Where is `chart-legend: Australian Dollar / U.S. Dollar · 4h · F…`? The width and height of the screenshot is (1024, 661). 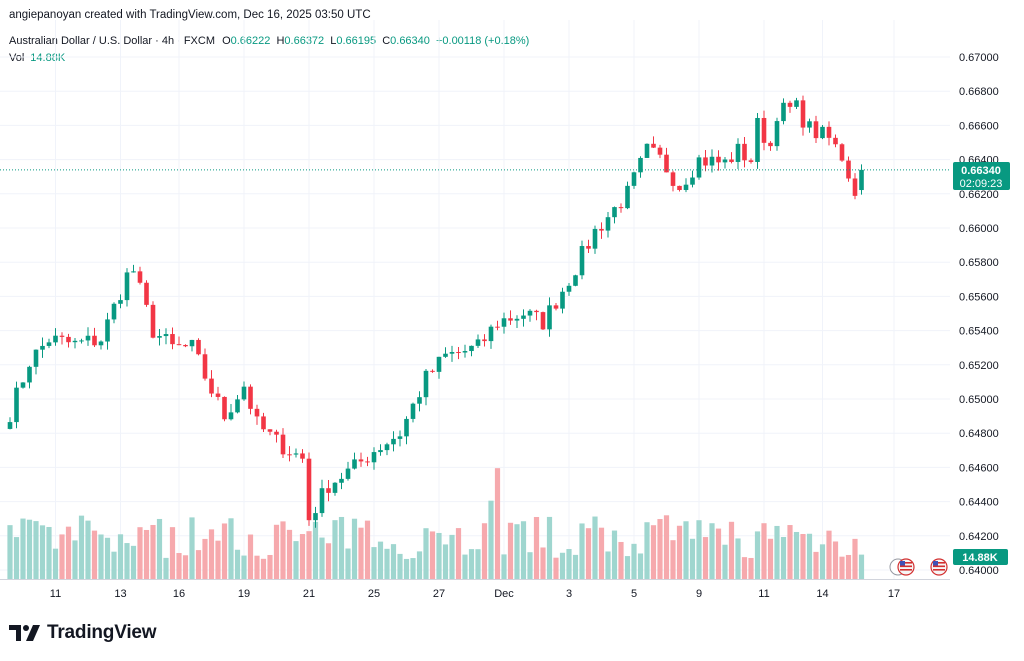 chart-legend: Australian Dollar / U.S. Dollar · 4h · F… is located at coordinates (269, 50).